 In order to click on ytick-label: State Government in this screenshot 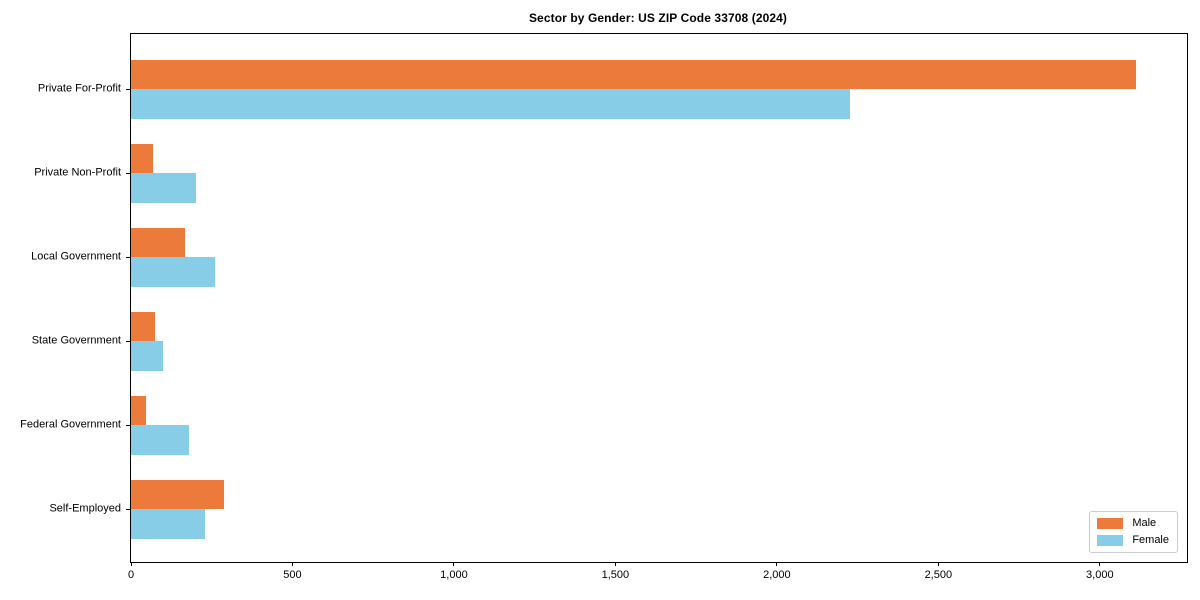, I will do `click(76, 340)`.